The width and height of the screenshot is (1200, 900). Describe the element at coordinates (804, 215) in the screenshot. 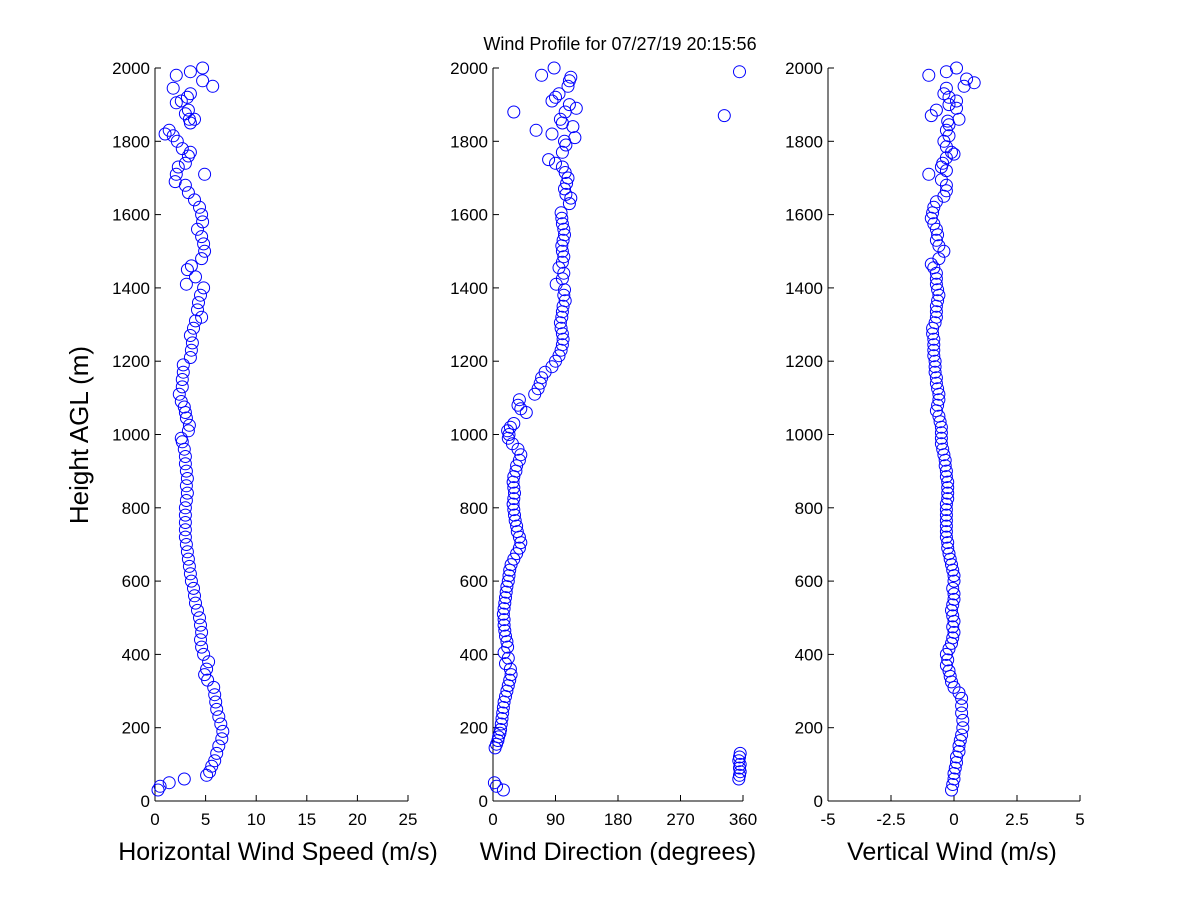

I see `y-tick-label: 1600` at that location.